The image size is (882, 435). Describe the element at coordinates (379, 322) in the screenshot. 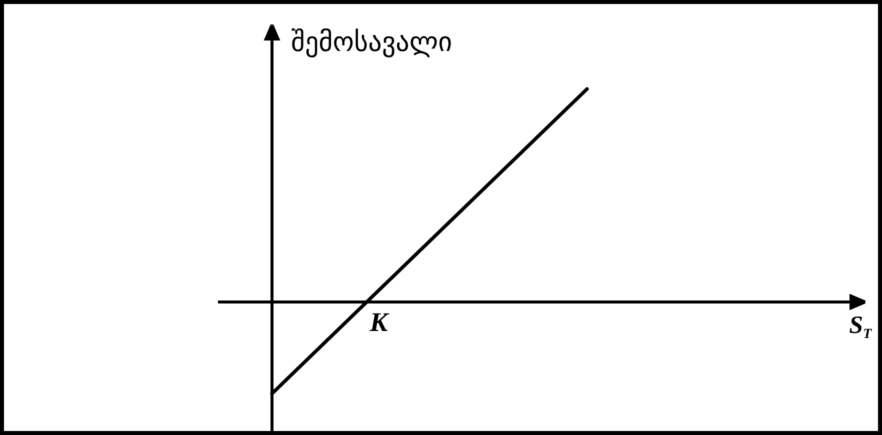

I see `annotation: K` at that location.